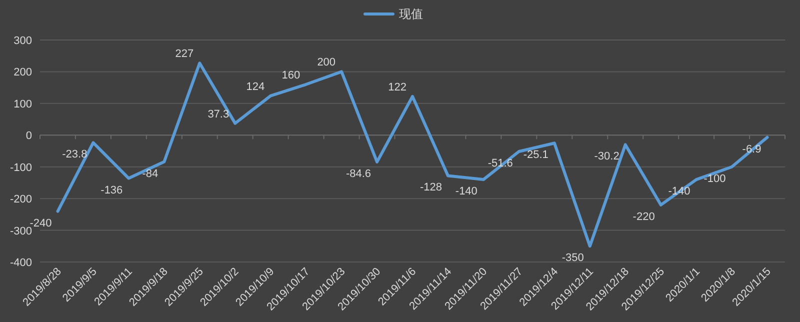 The height and width of the screenshot is (322, 800). Describe the element at coordinates (535, 155) in the screenshot. I see `data-label: -25.1` at that location.